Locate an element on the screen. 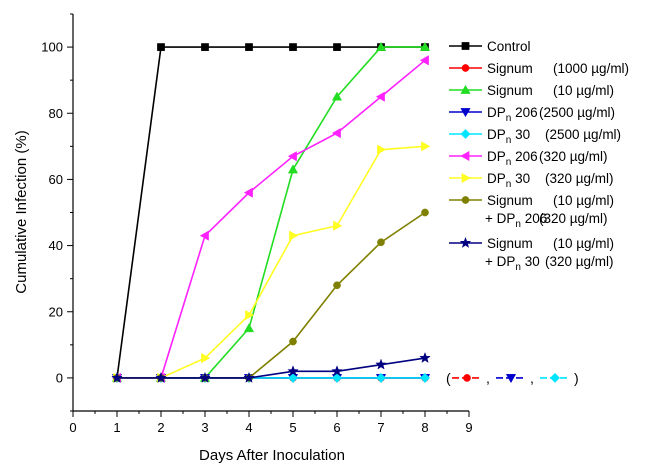  x-tick-label: 3 is located at coordinates (204, 427).